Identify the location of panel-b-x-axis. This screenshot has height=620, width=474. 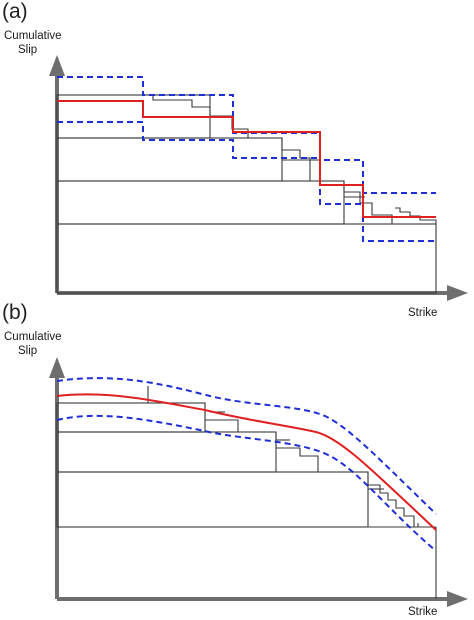
(262, 599).